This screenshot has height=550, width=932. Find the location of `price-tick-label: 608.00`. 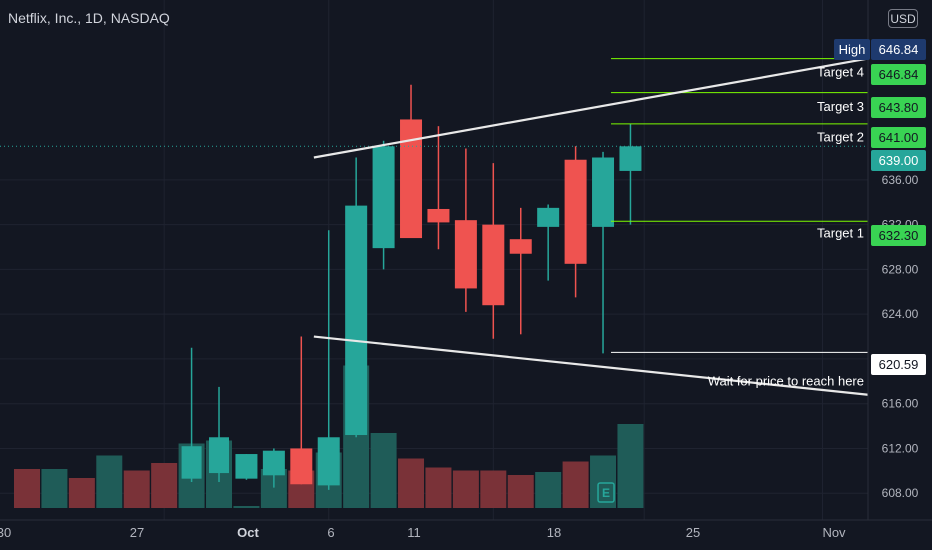

price-tick-label: 608.00 is located at coordinates (900, 493).